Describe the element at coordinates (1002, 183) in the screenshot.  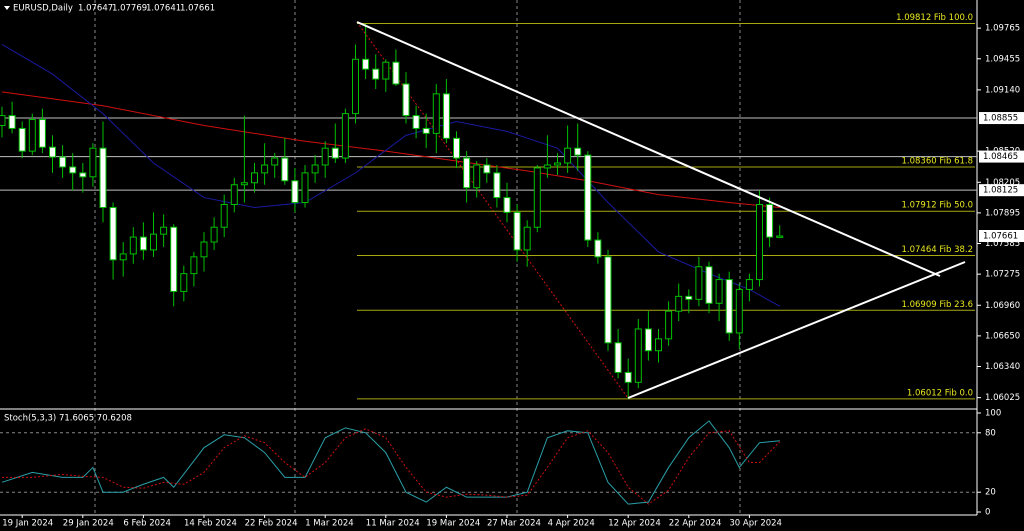
I see `y-tick-label: 1.08205` at that location.